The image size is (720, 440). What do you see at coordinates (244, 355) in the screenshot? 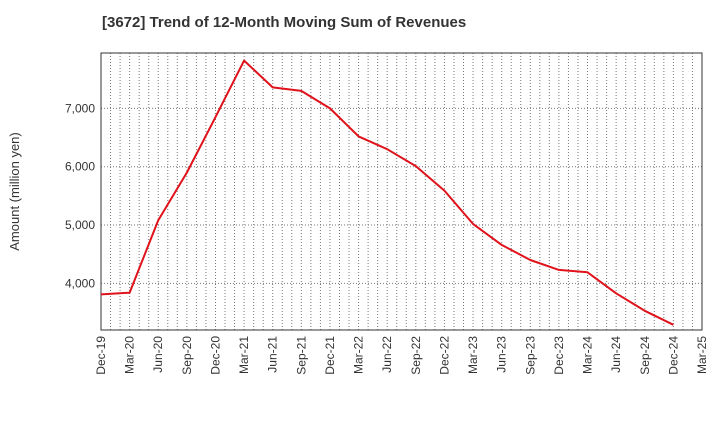
I see `x-tick-label: Mar-21` at bounding box center [244, 355].